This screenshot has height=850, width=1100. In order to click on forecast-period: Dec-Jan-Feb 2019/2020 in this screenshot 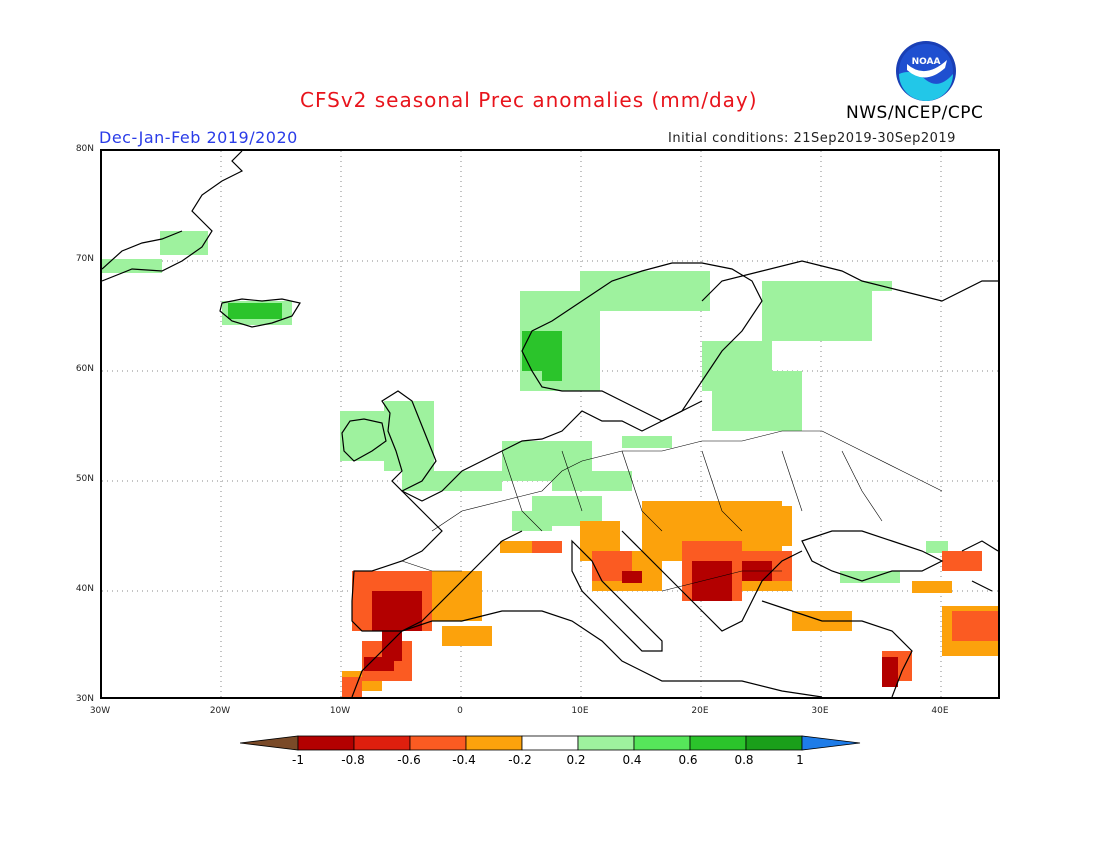, I will do `click(198, 137)`.